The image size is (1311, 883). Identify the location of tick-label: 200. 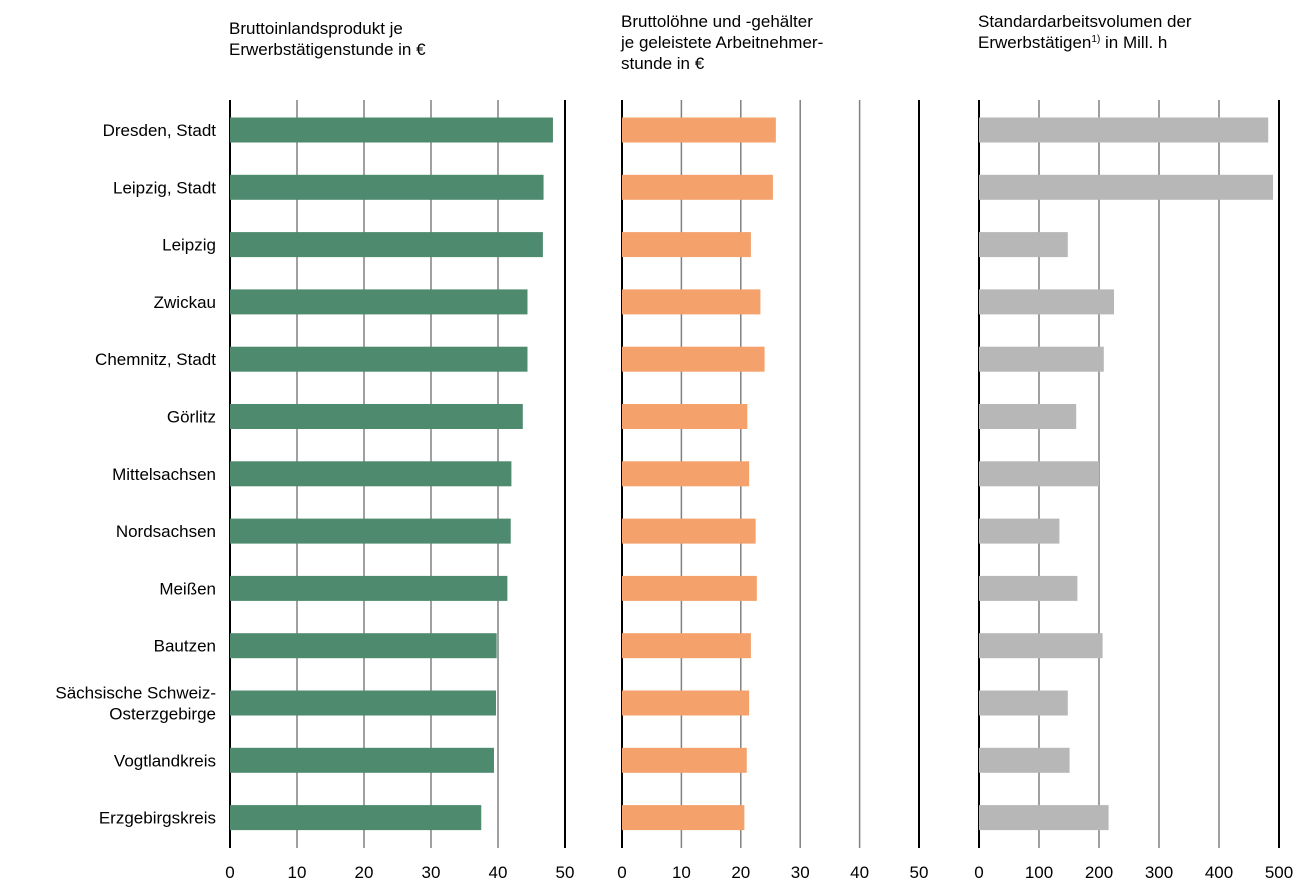
(1099, 872).